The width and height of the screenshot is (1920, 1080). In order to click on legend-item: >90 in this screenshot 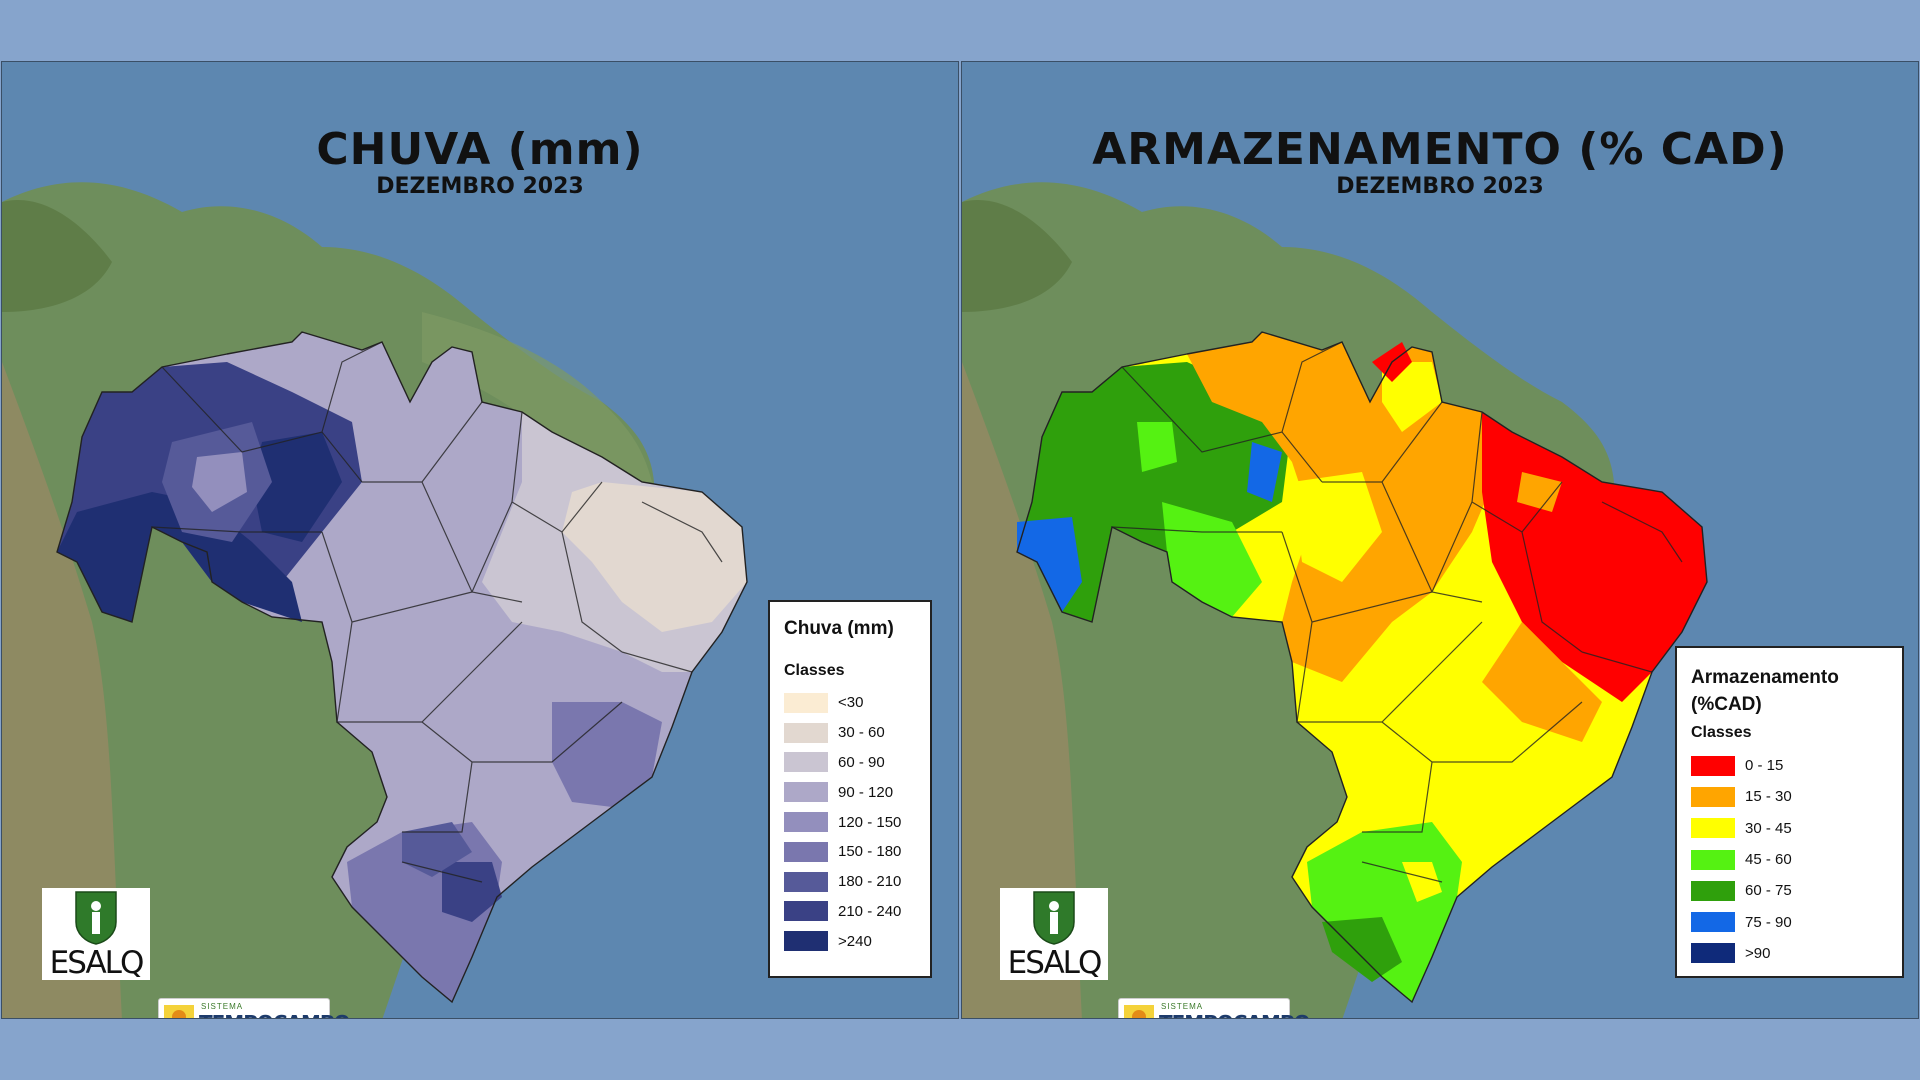, I will do `click(1789, 953)`.